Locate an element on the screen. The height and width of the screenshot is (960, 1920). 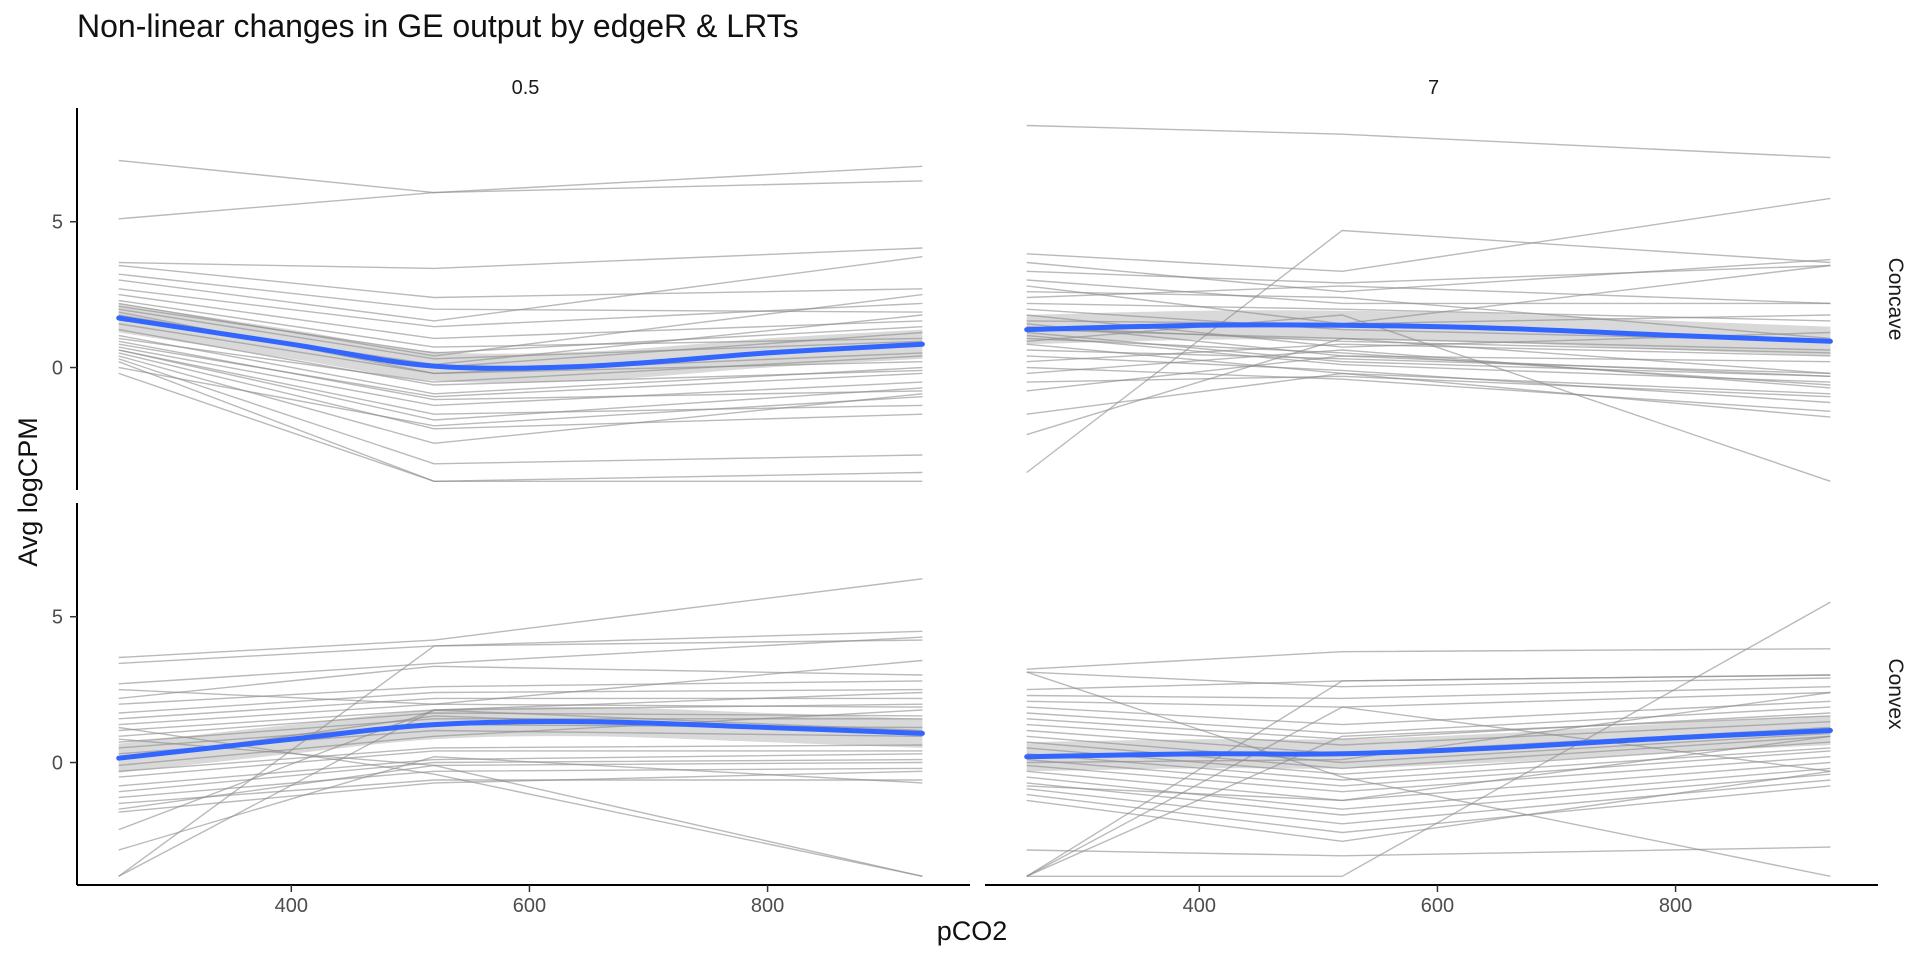
panel-0_5-convex is located at coordinates (520, 727).